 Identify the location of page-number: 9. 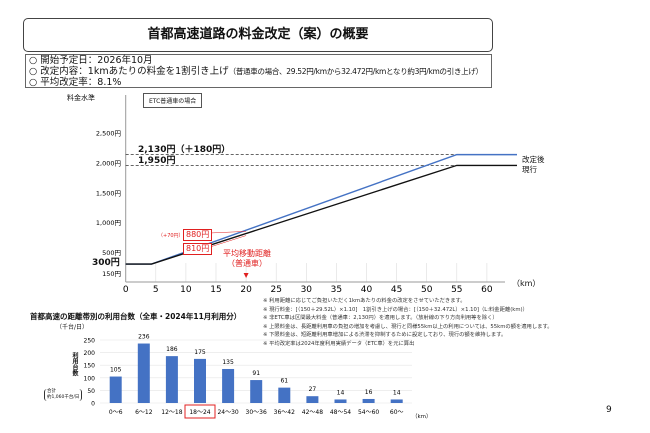
(609, 410).